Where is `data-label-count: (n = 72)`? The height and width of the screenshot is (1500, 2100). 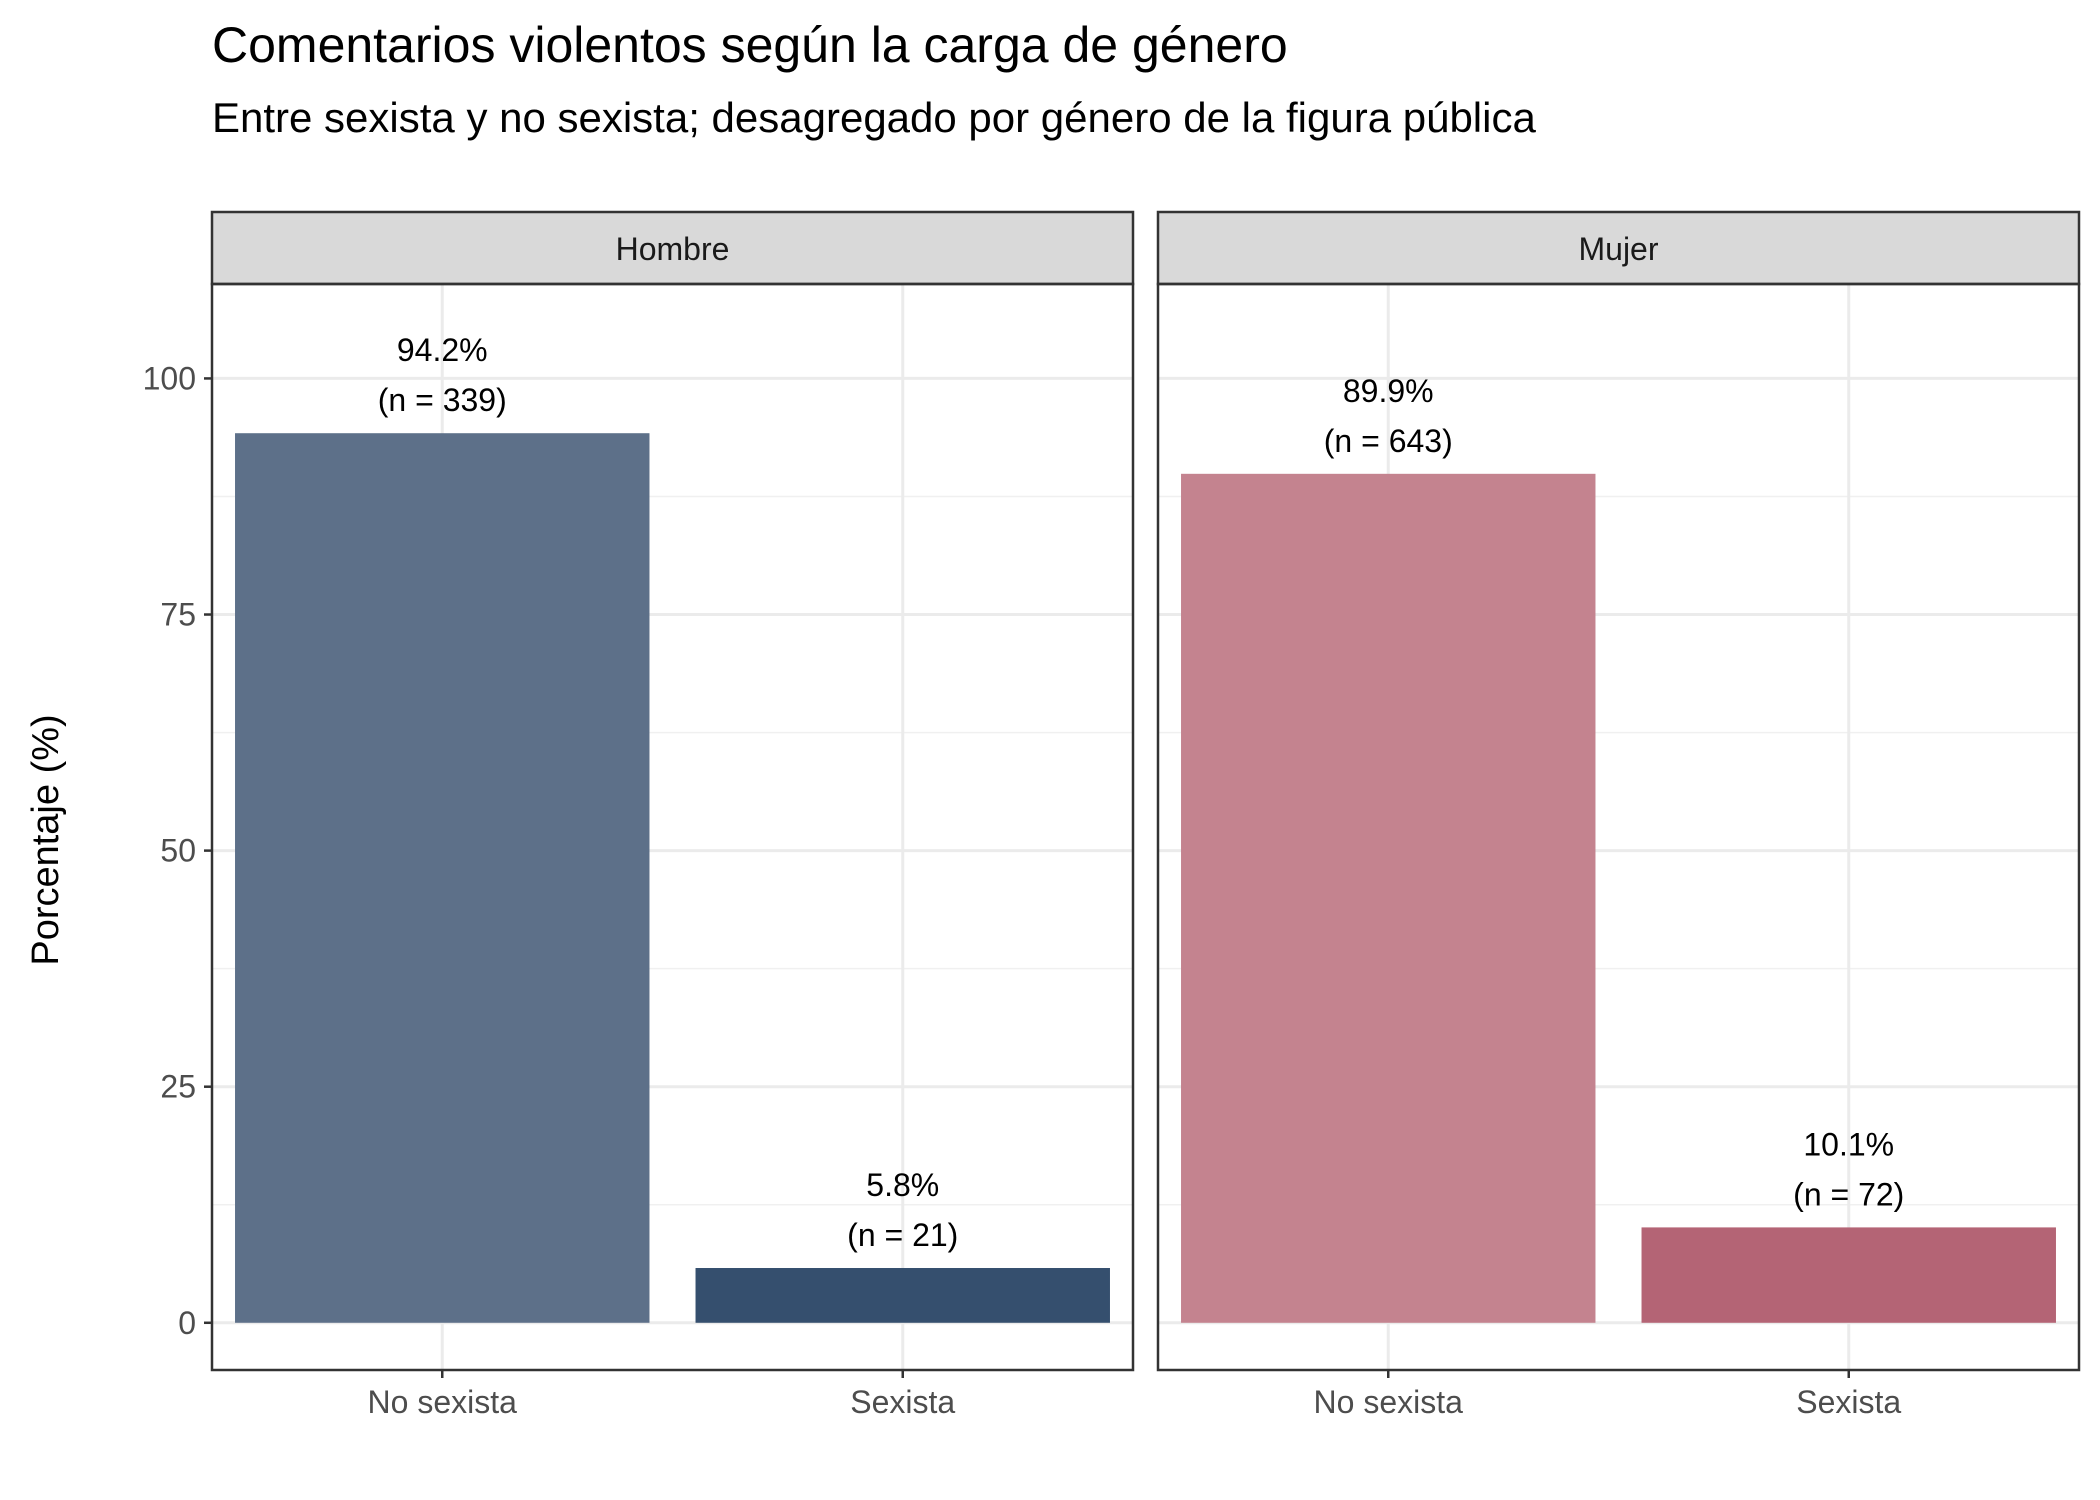 data-label-count: (n = 72) is located at coordinates (1848, 1194).